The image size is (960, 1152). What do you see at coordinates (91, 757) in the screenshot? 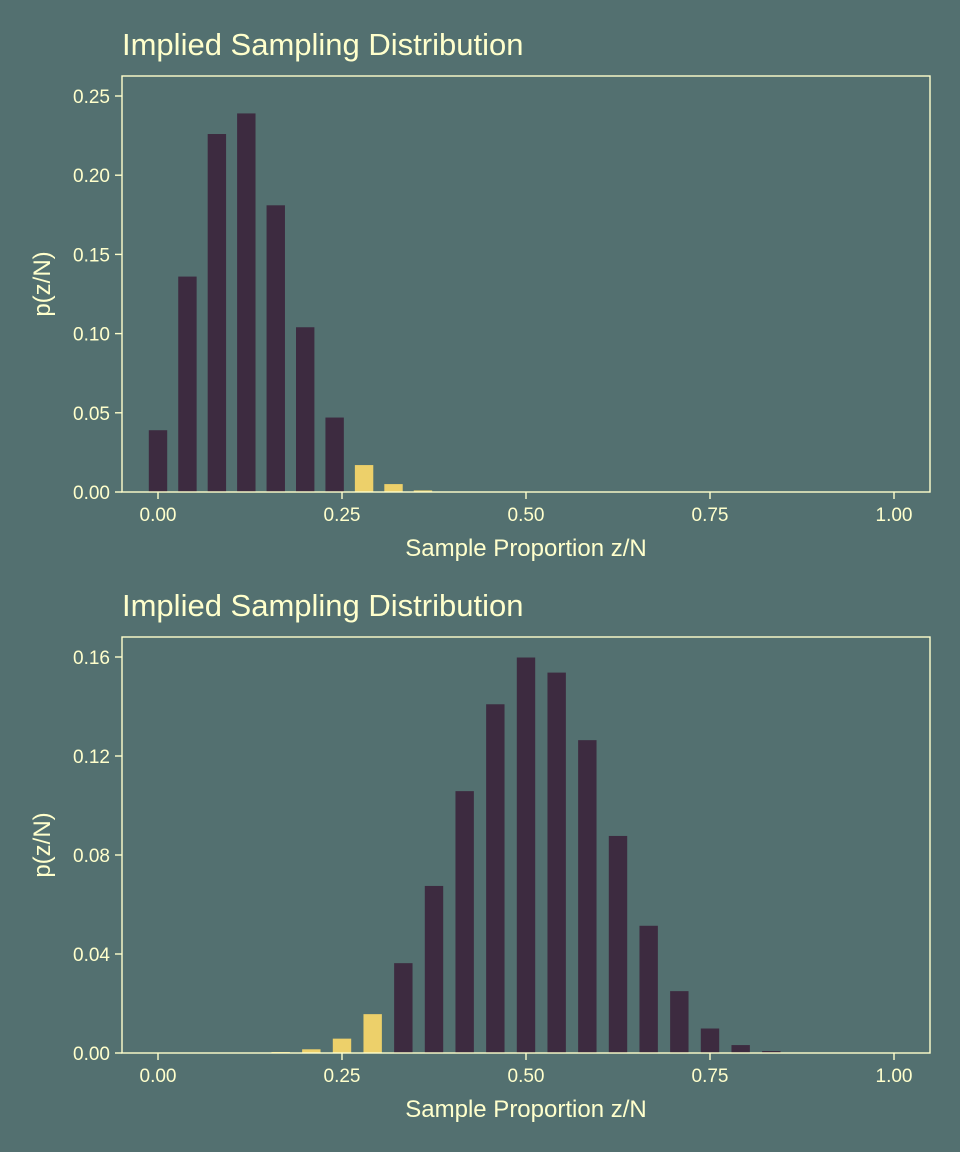
I see `y-tick-label: 0.12` at bounding box center [91, 757].